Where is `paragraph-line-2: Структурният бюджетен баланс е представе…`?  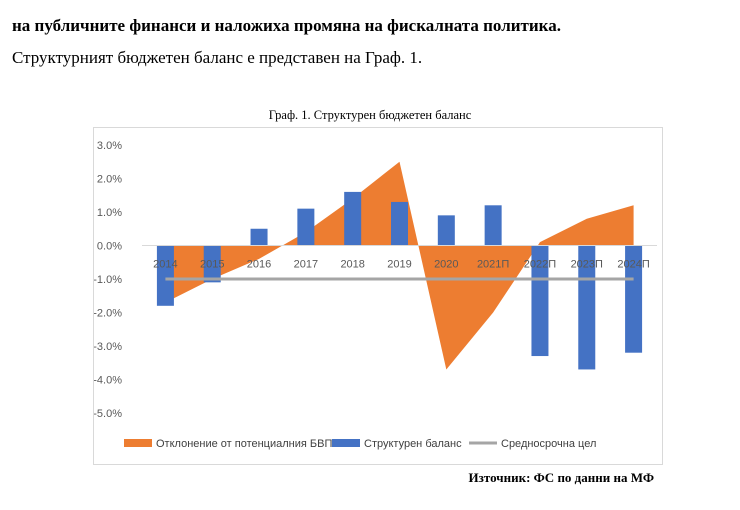 paragraph-line-2: Структурният бюджетен баланс е представе… is located at coordinates (217, 57).